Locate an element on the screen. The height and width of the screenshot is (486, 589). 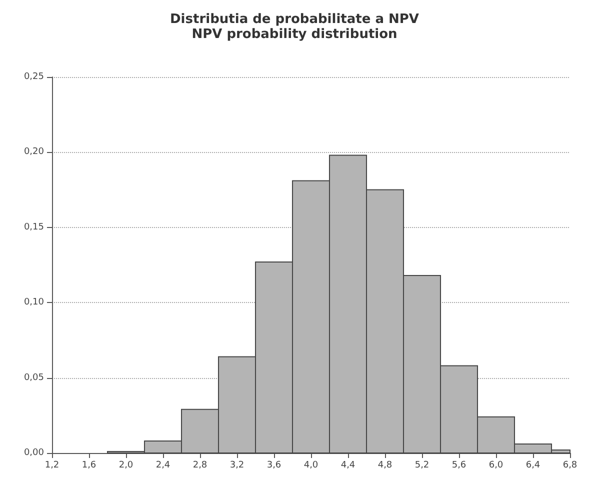
chart-title: Distributia de probabilitate a NPV is located at coordinates (294, 19).